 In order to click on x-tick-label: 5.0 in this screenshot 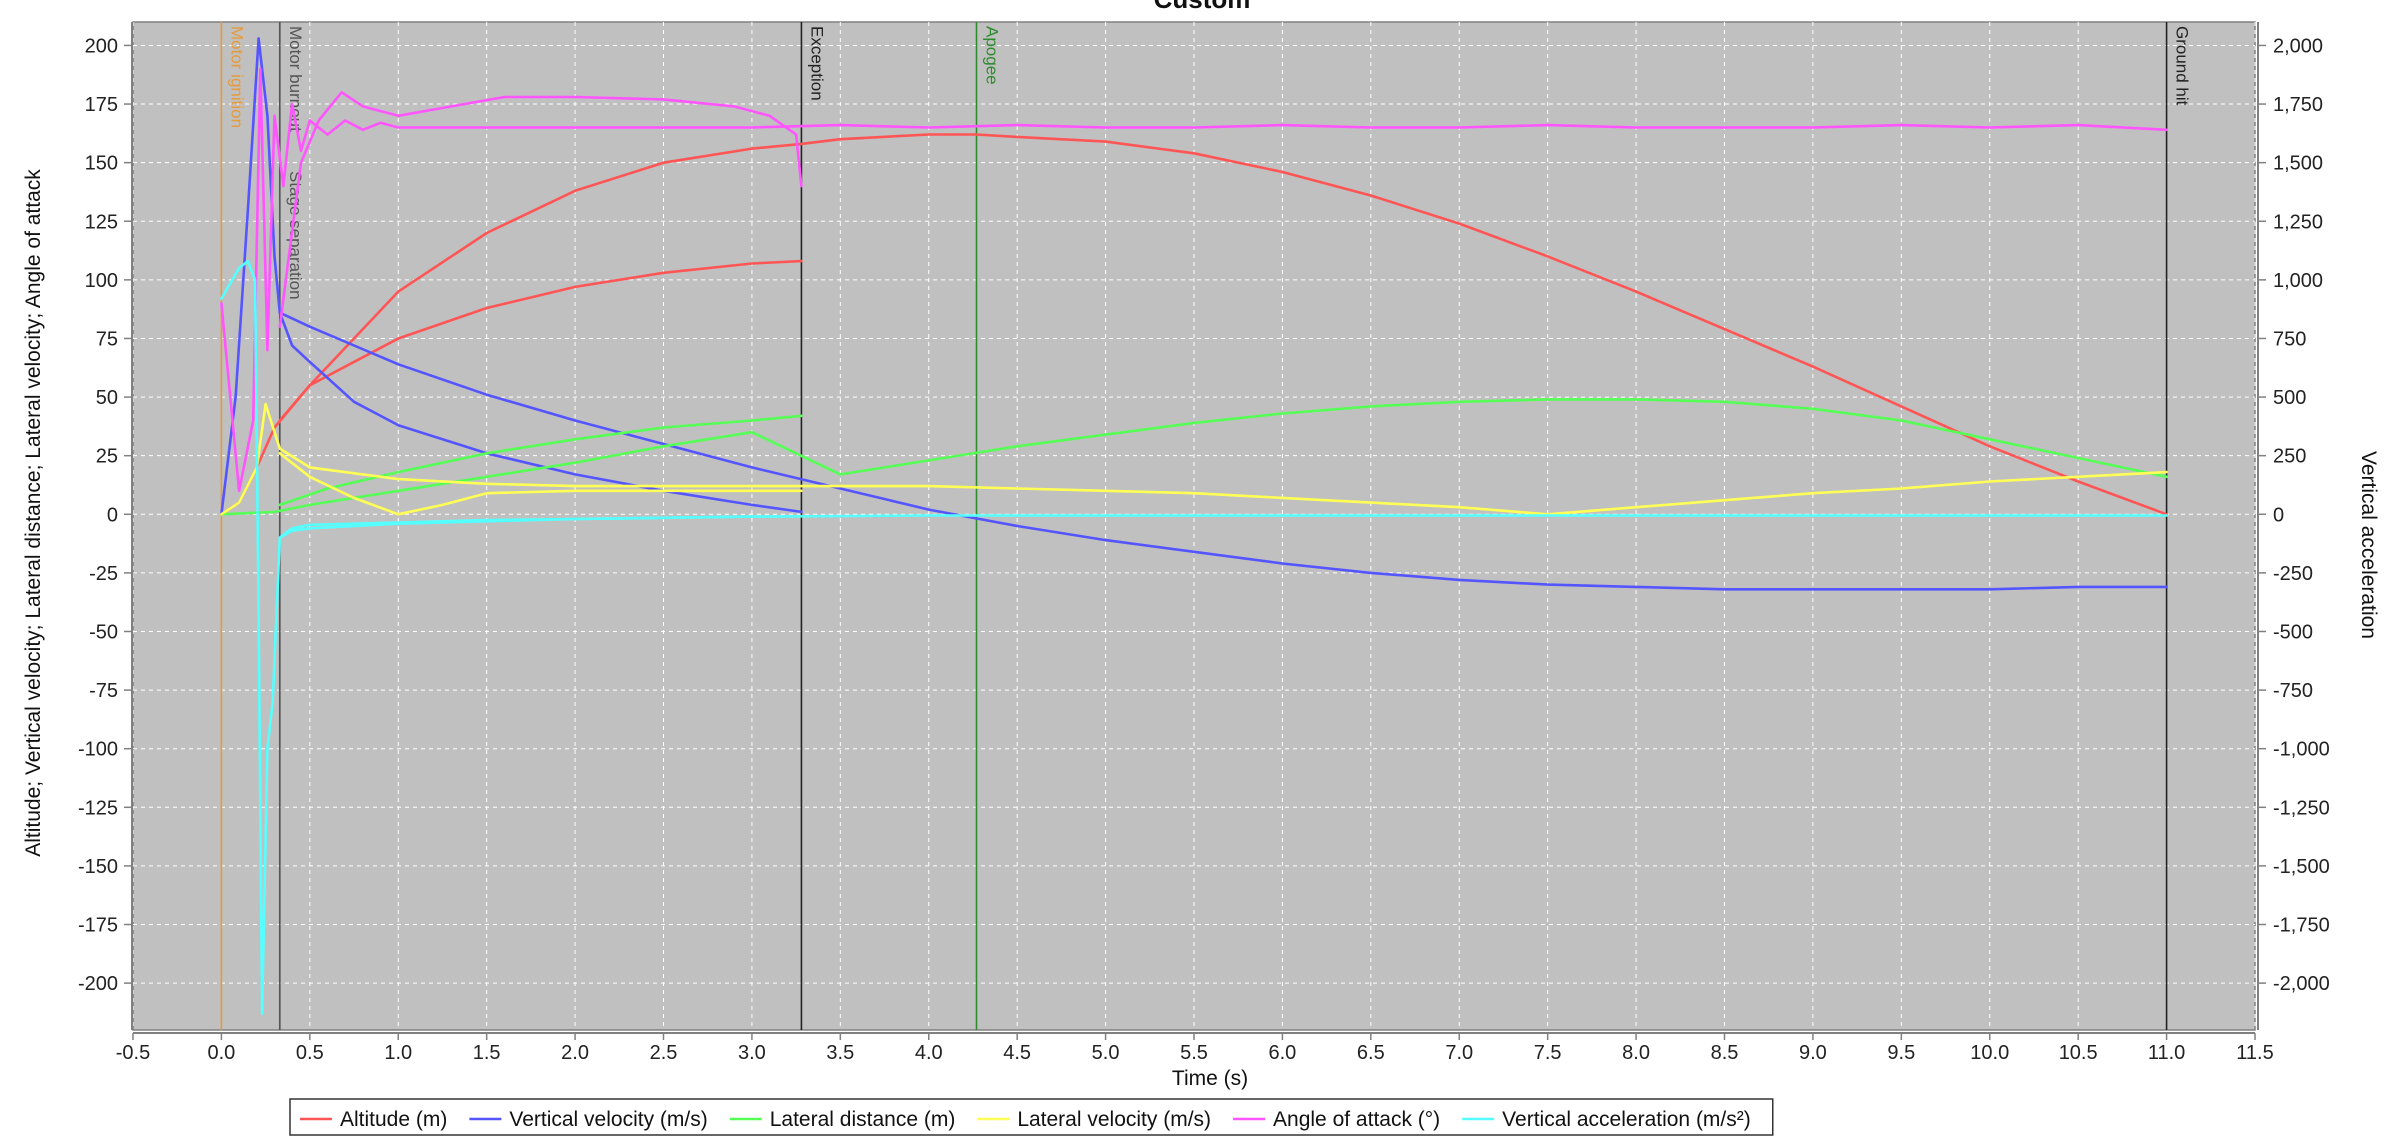, I will do `click(1106, 1053)`.